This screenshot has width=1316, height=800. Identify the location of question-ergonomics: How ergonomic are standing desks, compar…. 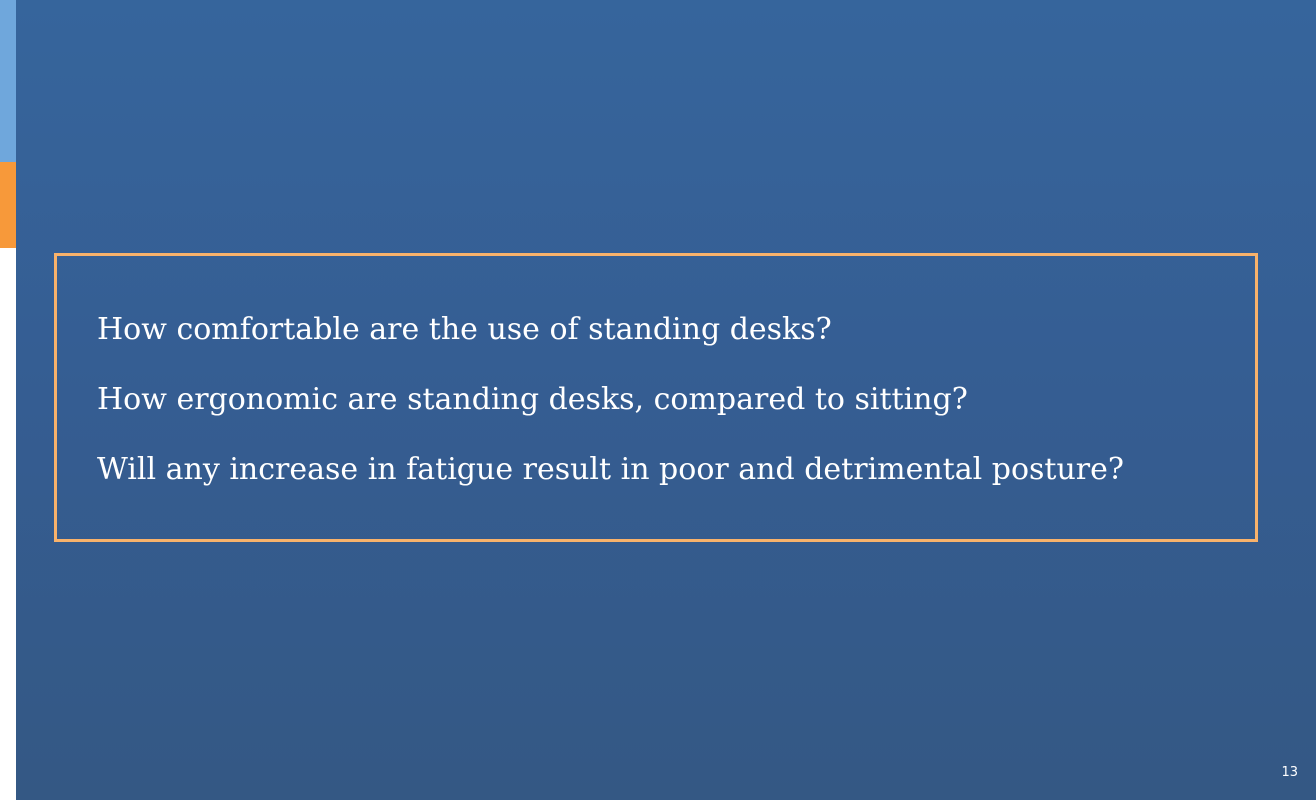
(532, 399).